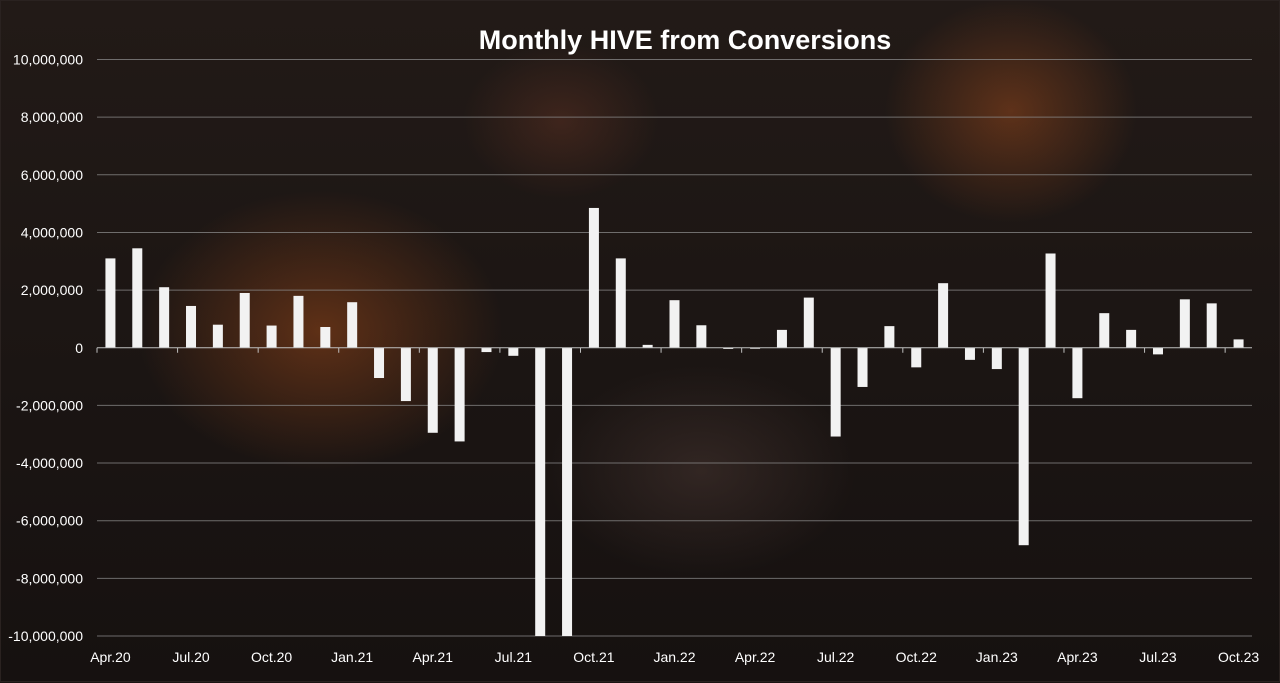  What do you see at coordinates (52, 232) in the screenshot?
I see `y-tick-label: 4,000,000` at bounding box center [52, 232].